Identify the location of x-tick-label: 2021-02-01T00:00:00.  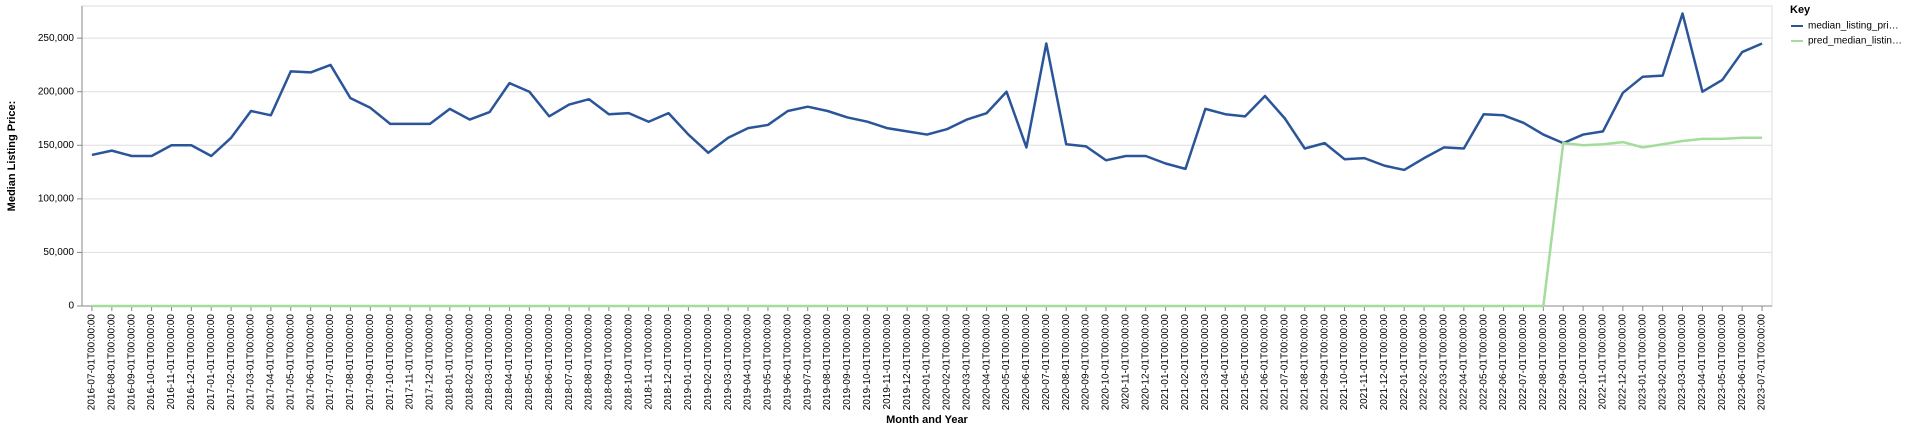
(1185, 362).